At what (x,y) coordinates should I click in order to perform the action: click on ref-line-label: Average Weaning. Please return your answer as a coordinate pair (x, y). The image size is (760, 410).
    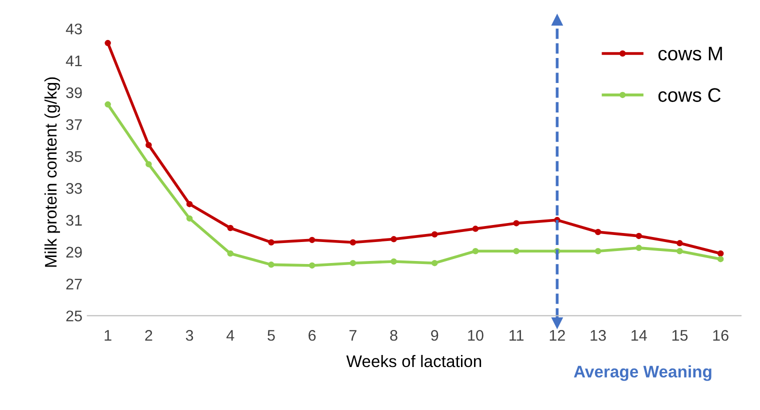
    Looking at the image, I should click on (643, 373).